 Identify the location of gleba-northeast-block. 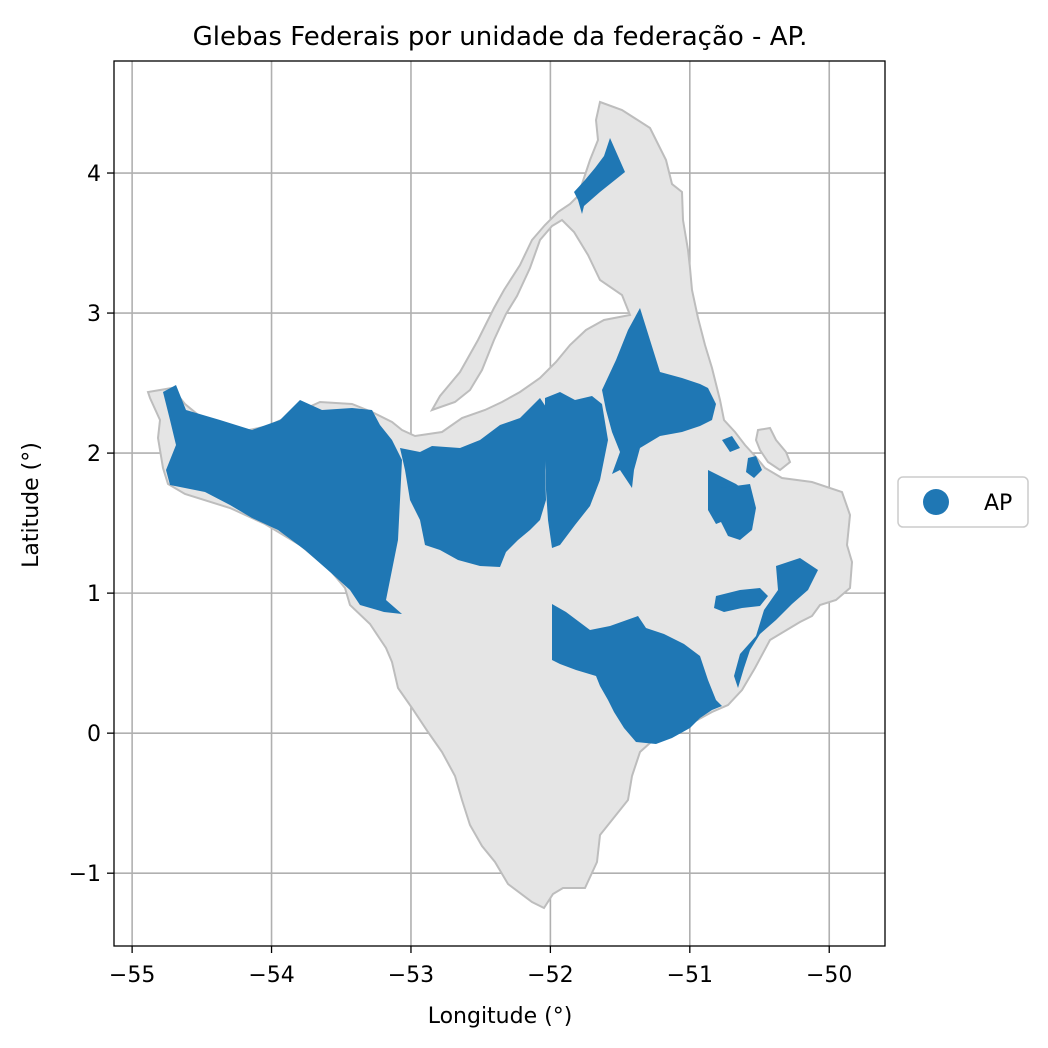
(659, 398).